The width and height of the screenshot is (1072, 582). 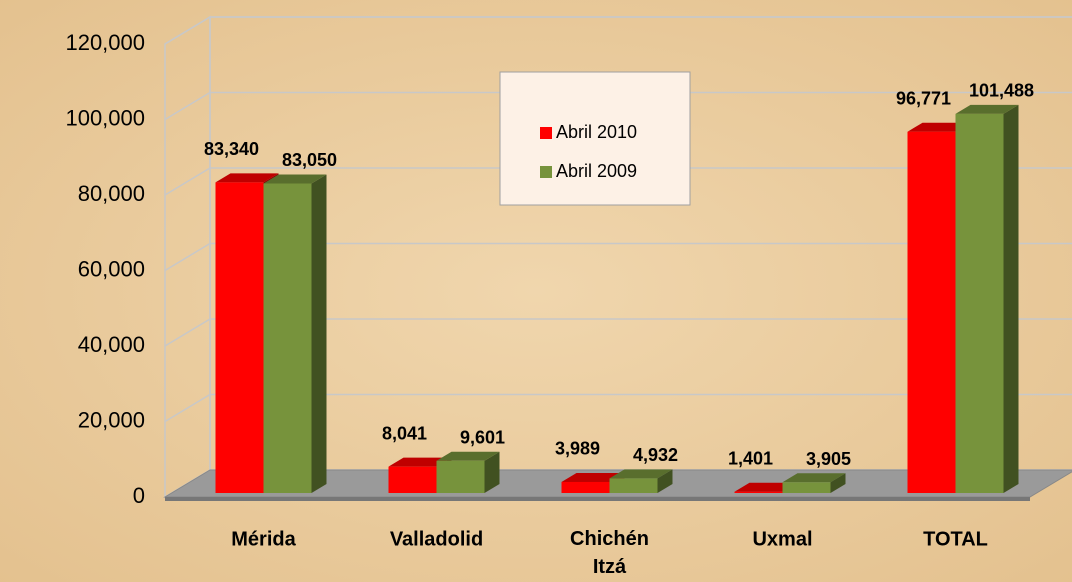 What do you see at coordinates (609, 553) in the screenshot?
I see `x-tick-label: Chichén Itzá` at bounding box center [609, 553].